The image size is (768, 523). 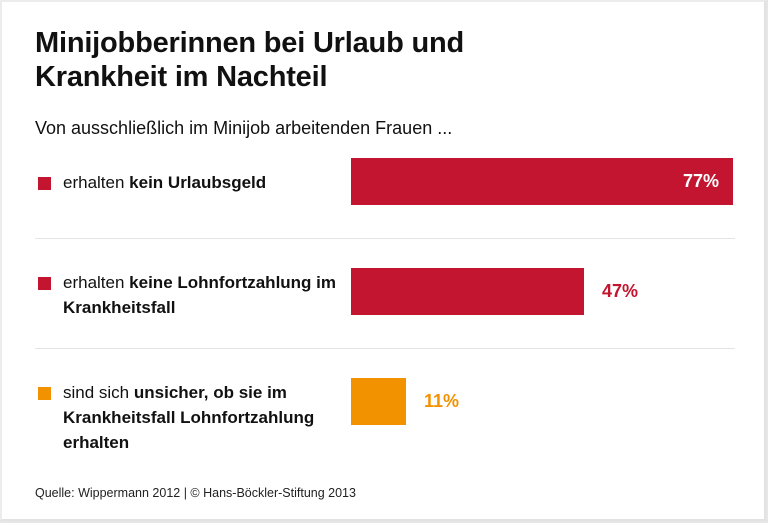 I want to click on category-label-emphasis: kein Urlaubsgeld, so click(x=198, y=182).